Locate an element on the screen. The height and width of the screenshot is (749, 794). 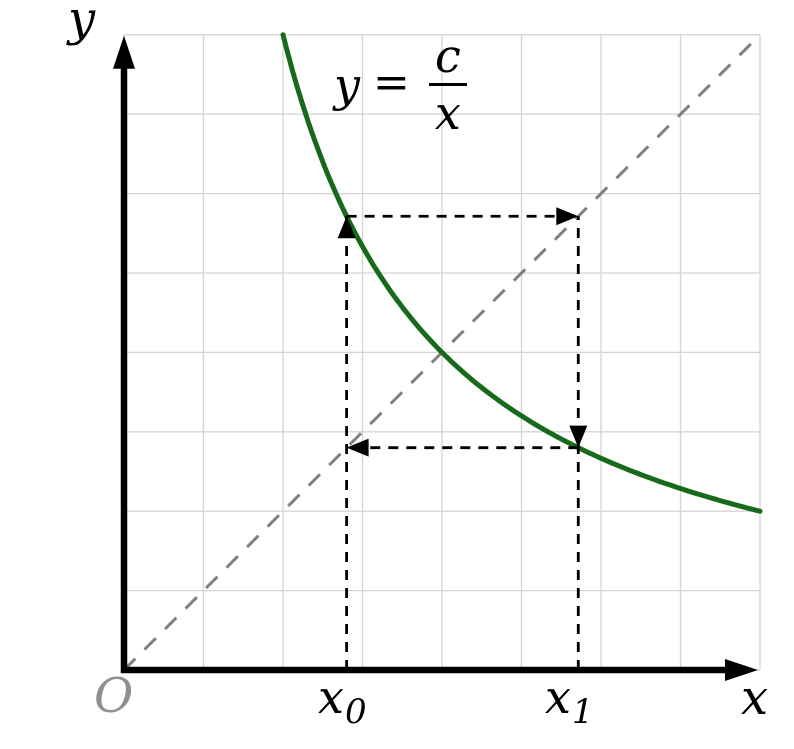
x0-tick-label: x0 is located at coordinates (342, 701).